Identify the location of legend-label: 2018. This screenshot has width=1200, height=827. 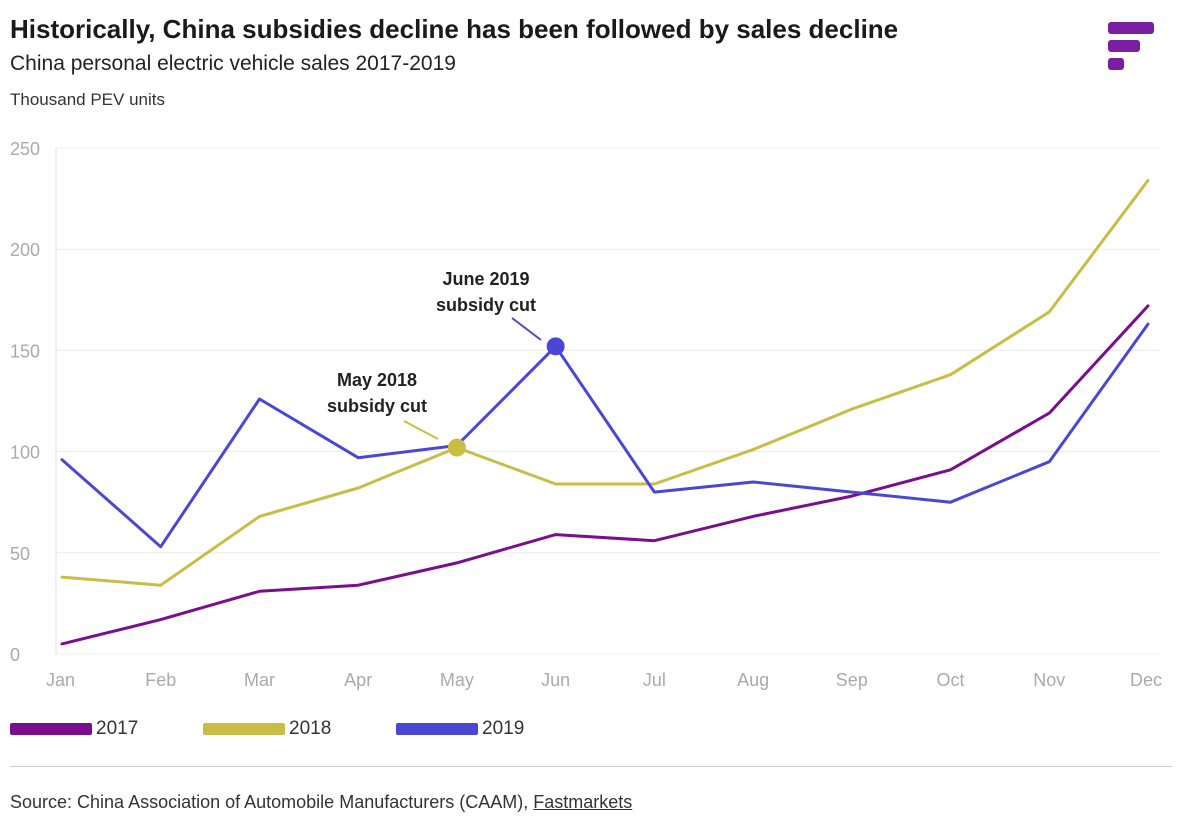
(310, 728).